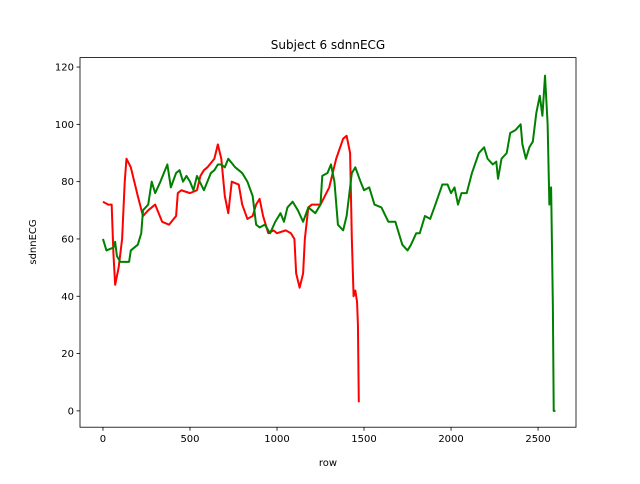  I want to click on x-axis-label: row, so click(328, 463).